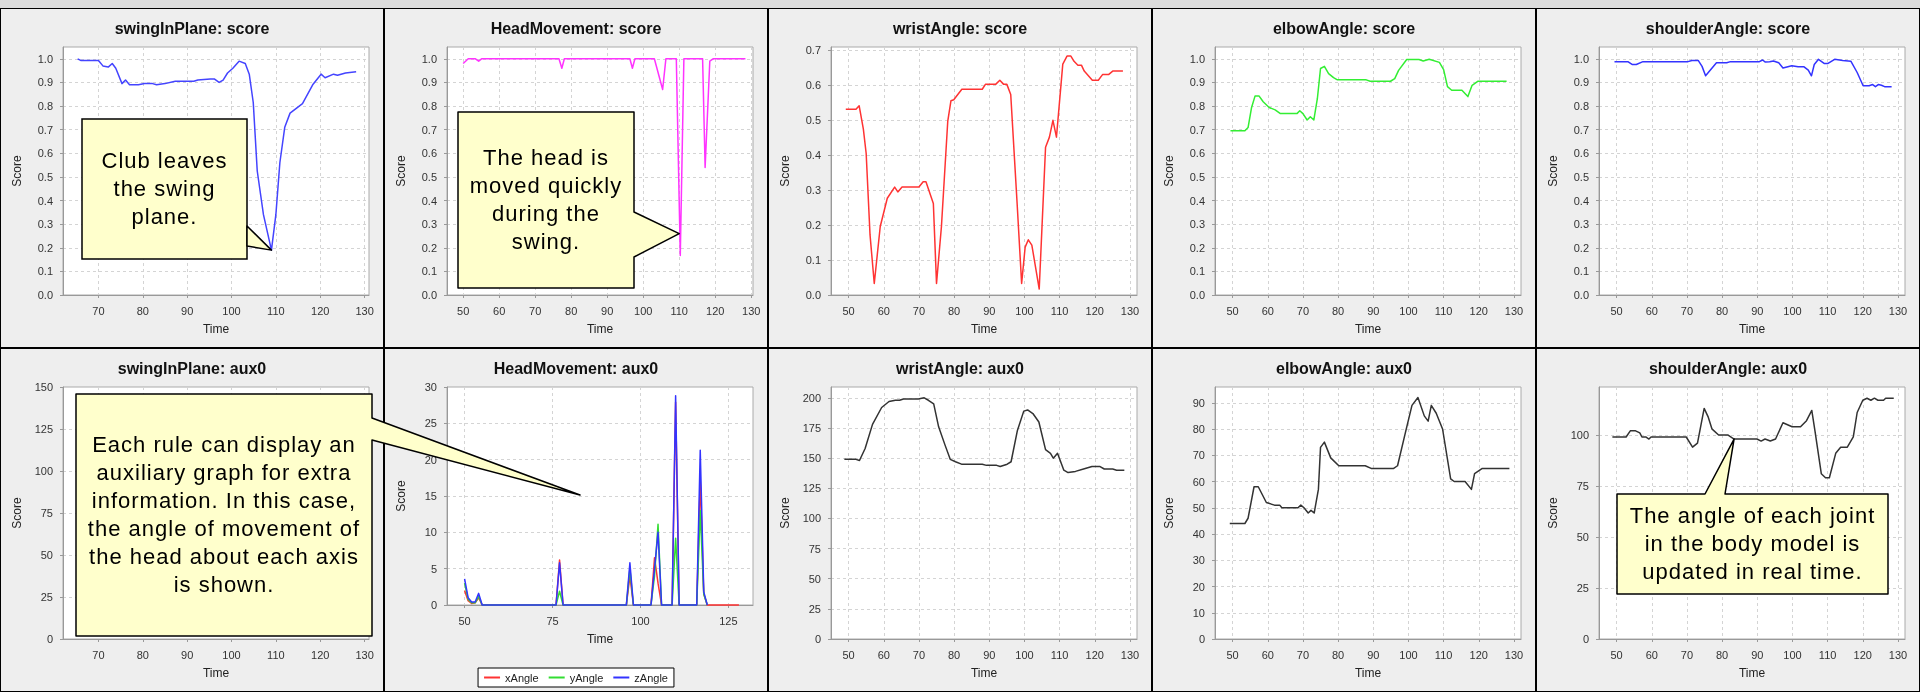 This screenshot has height=692, width=1920. Describe the element at coordinates (1198, 402) in the screenshot. I see `y-tick-label: 90` at that location.